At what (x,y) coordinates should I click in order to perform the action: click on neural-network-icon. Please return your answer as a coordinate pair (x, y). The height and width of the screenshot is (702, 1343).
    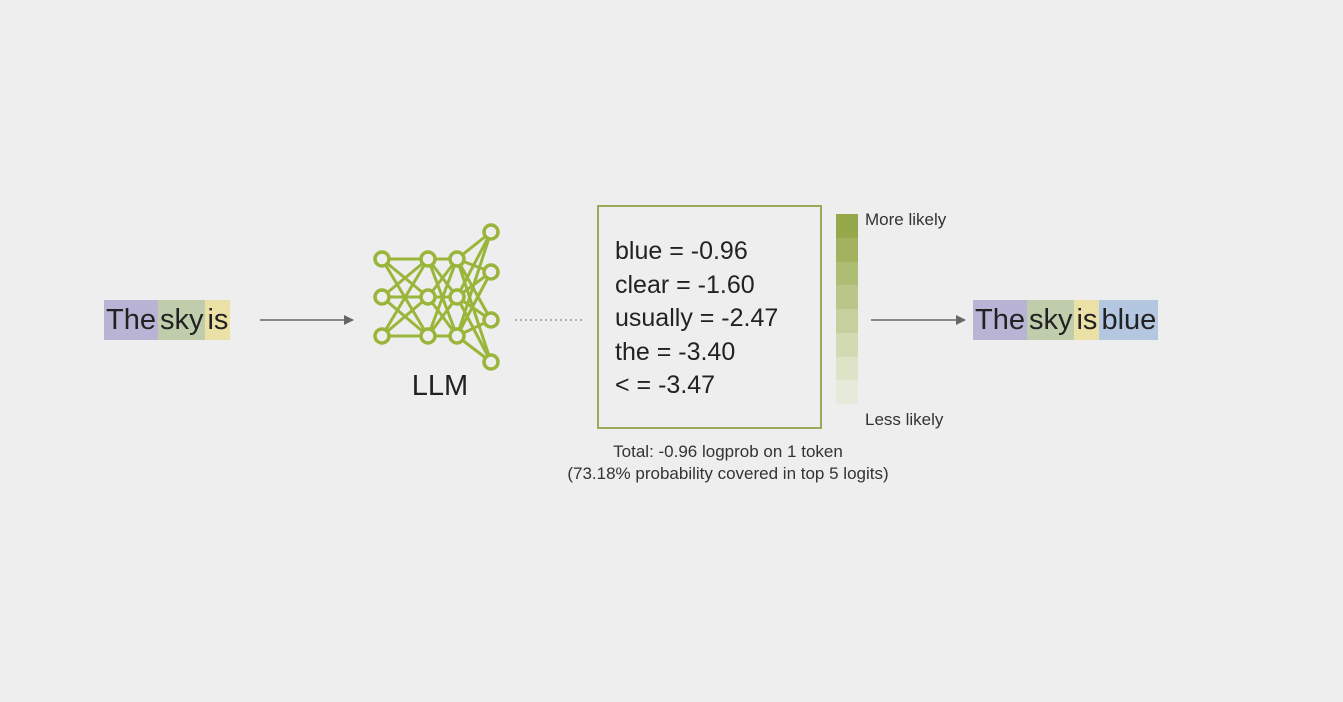
    Looking at the image, I should click on (436, 297).